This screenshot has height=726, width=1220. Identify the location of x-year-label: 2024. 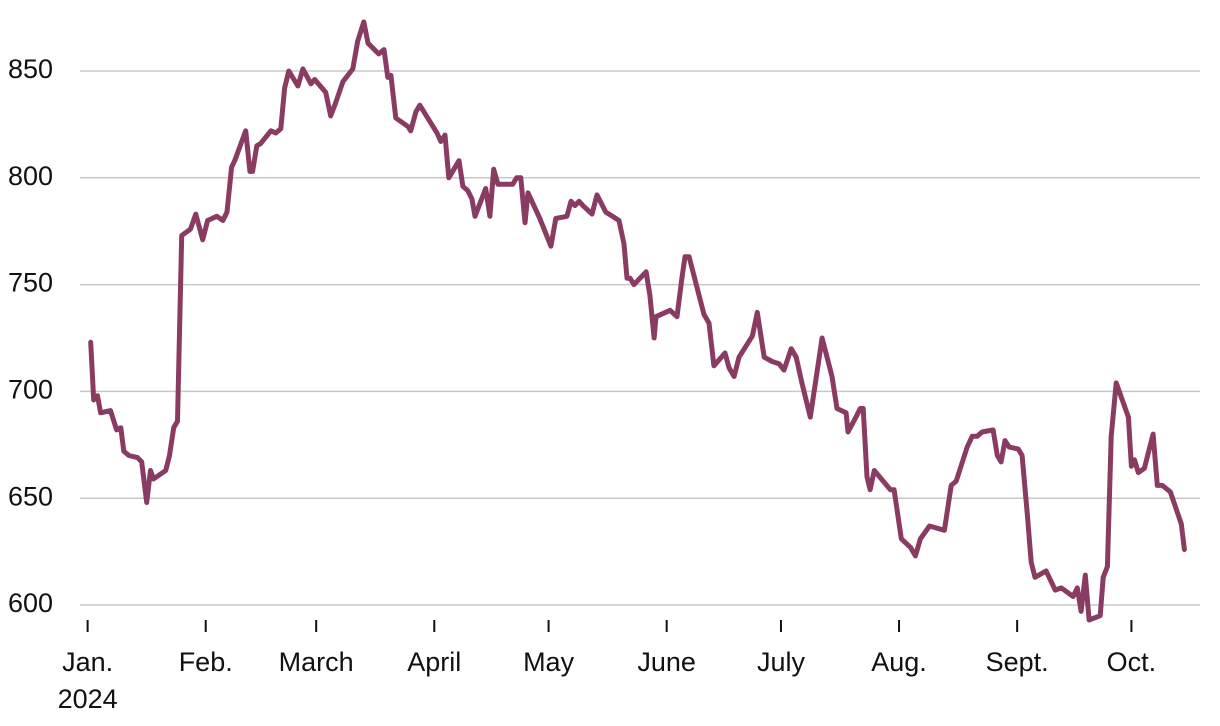
(88, 699).